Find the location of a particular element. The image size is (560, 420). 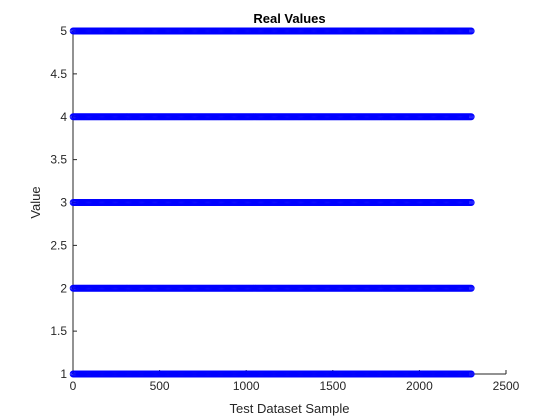

x-tick-label: 500 is located at coordinates (160, 386).